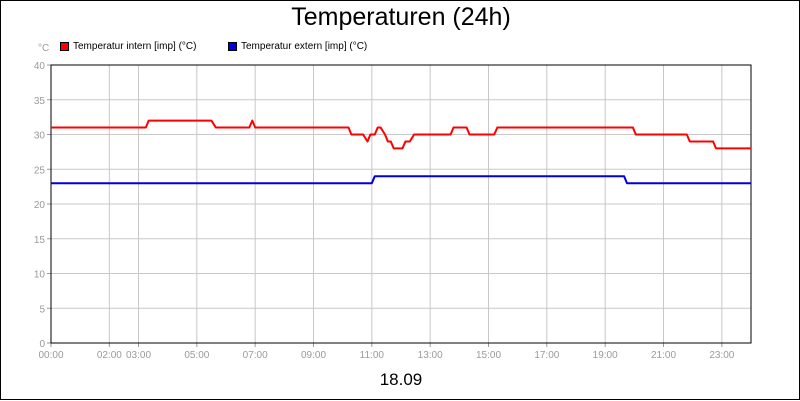  What do you see at coordinates (42, 344) in the screenshot?
I see `y-tick-label: 0` at bounding box center [42, 344].